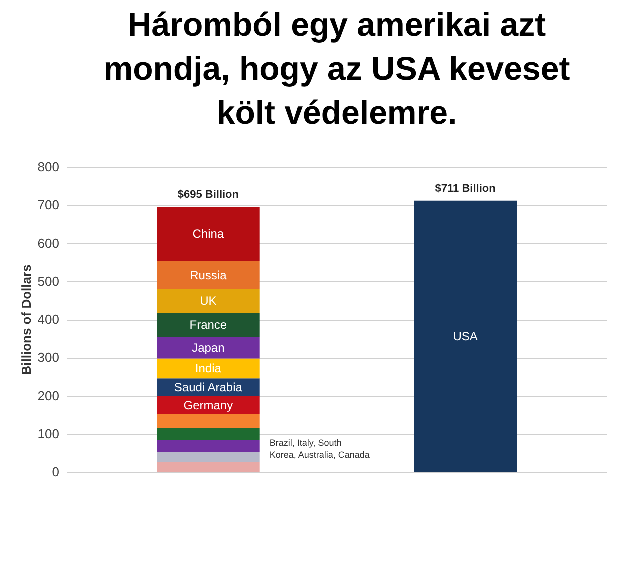 This screenshot has width=640, height=569. Describe the element at coordinates (320, 449) in the screenshot. I see `annotation: Brazil, Italy, South Korea, Australia, Canada` at that location.